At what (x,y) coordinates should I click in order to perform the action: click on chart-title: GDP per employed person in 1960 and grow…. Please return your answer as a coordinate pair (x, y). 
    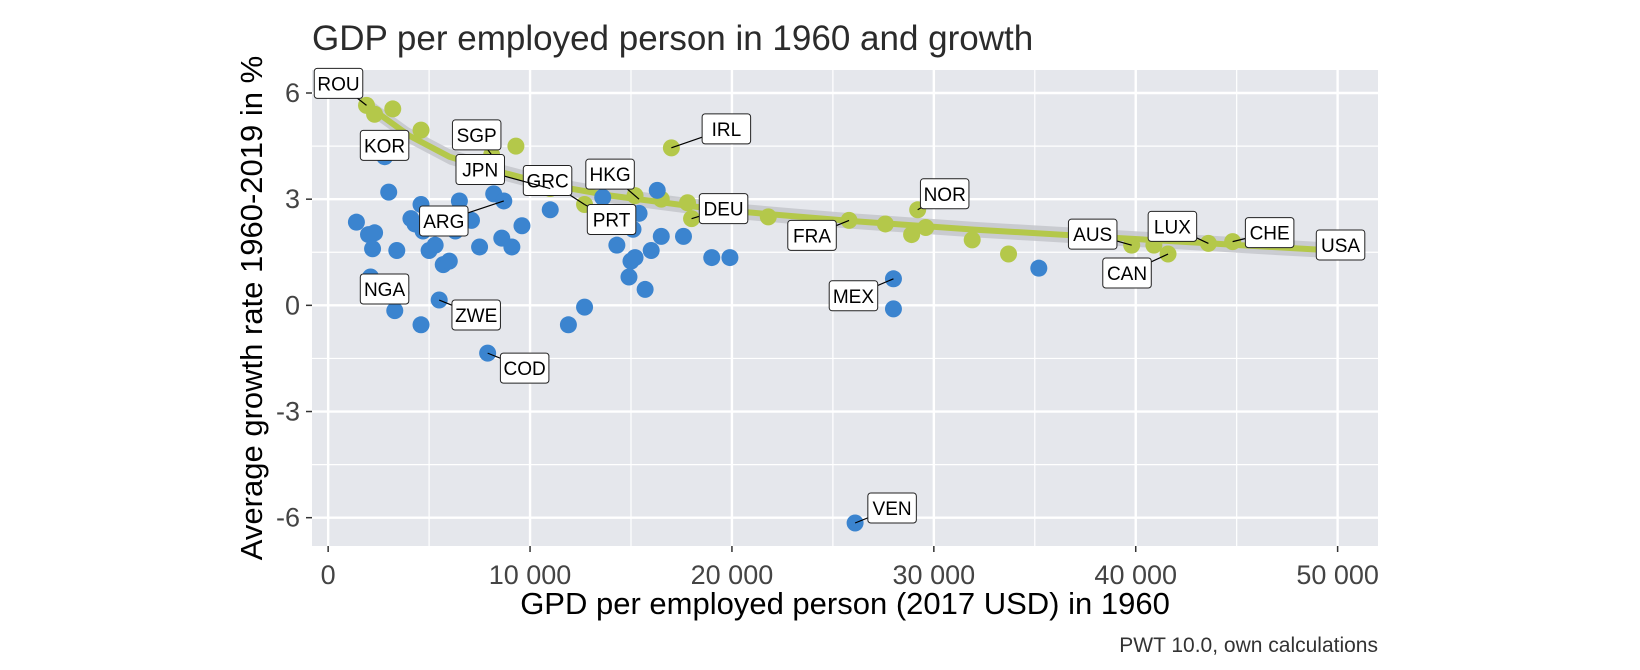
    Looking at the image, I should click on (672, 38).